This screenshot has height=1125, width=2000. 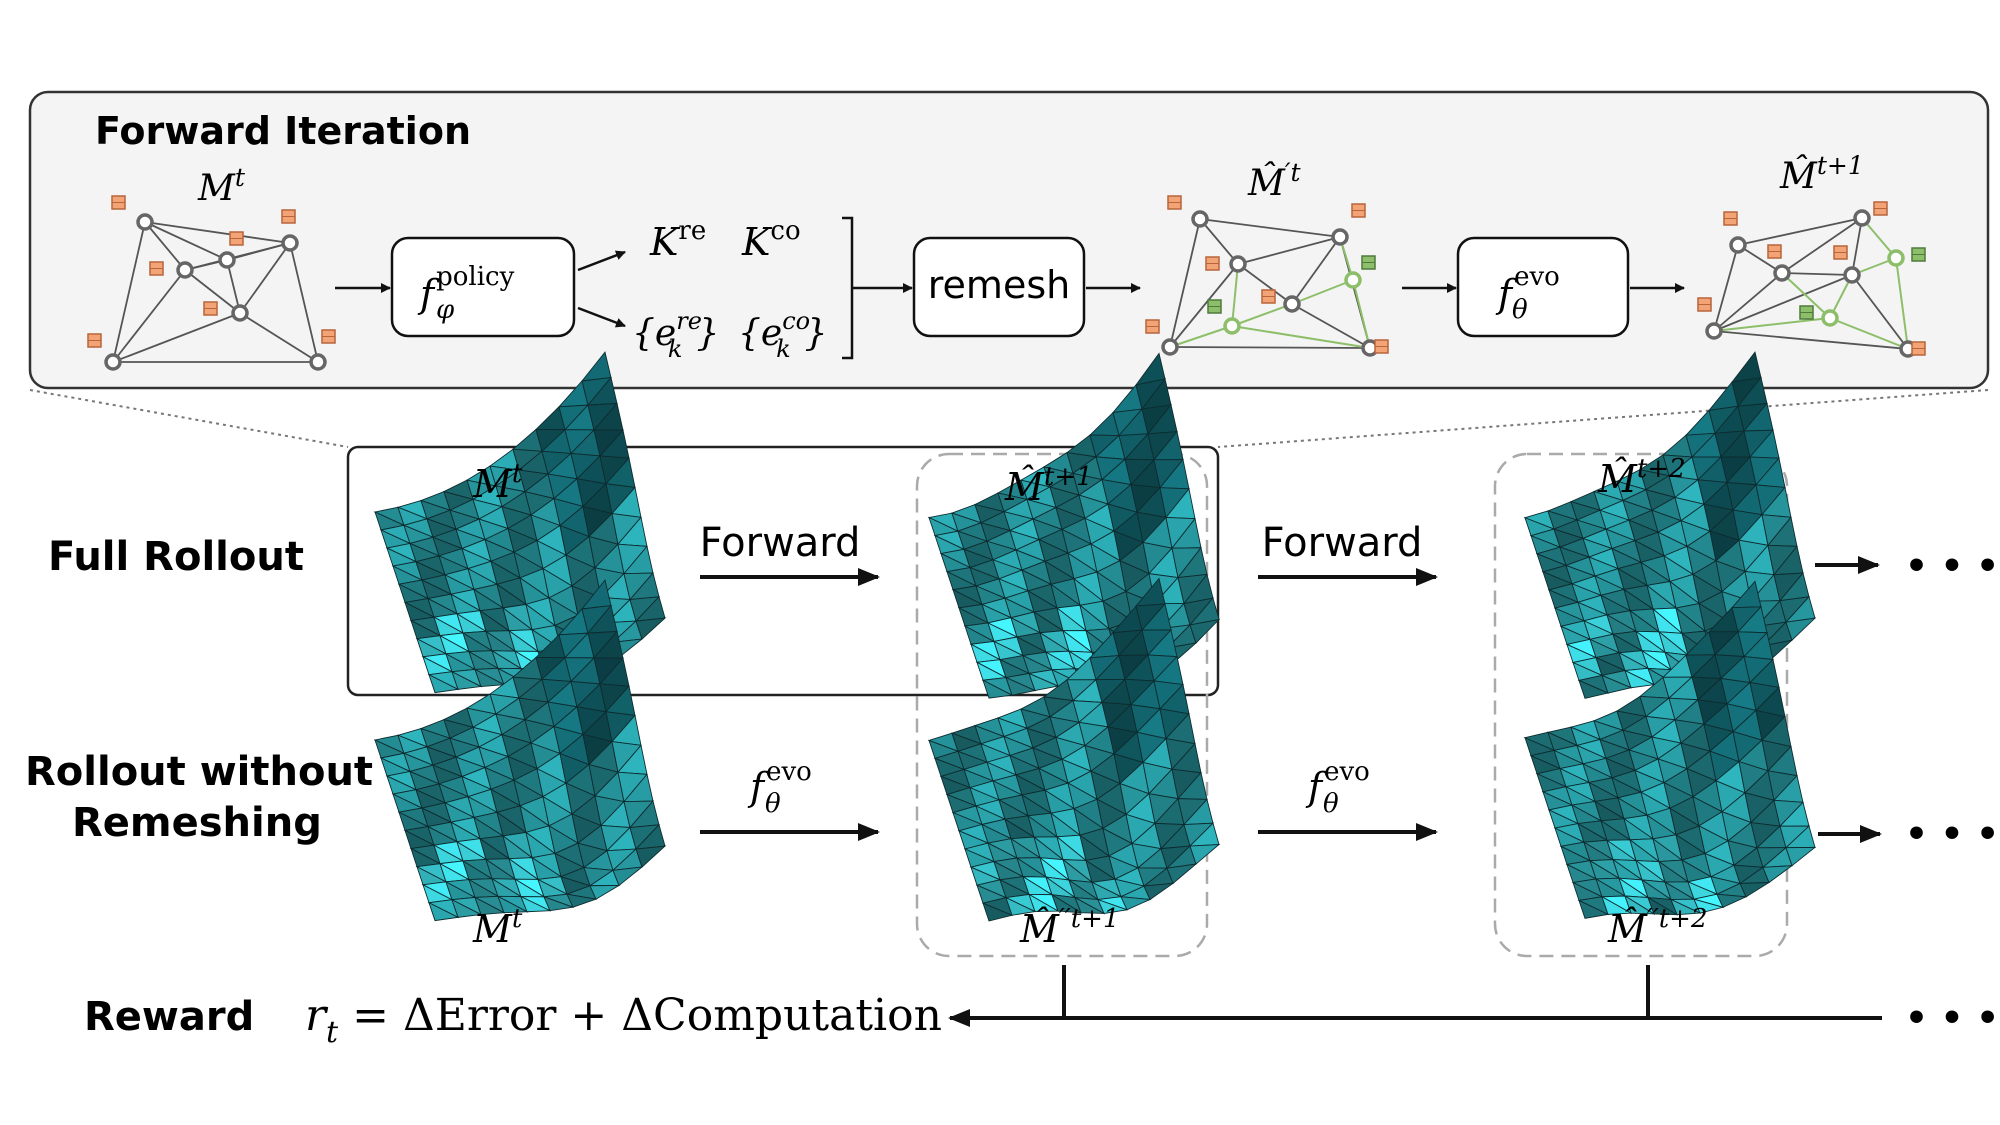 What do you see at coordinates (1952, 1018) in the screenshot?
I see `reward-ellipsis: • • •` at bounding box center [1952, 1018].